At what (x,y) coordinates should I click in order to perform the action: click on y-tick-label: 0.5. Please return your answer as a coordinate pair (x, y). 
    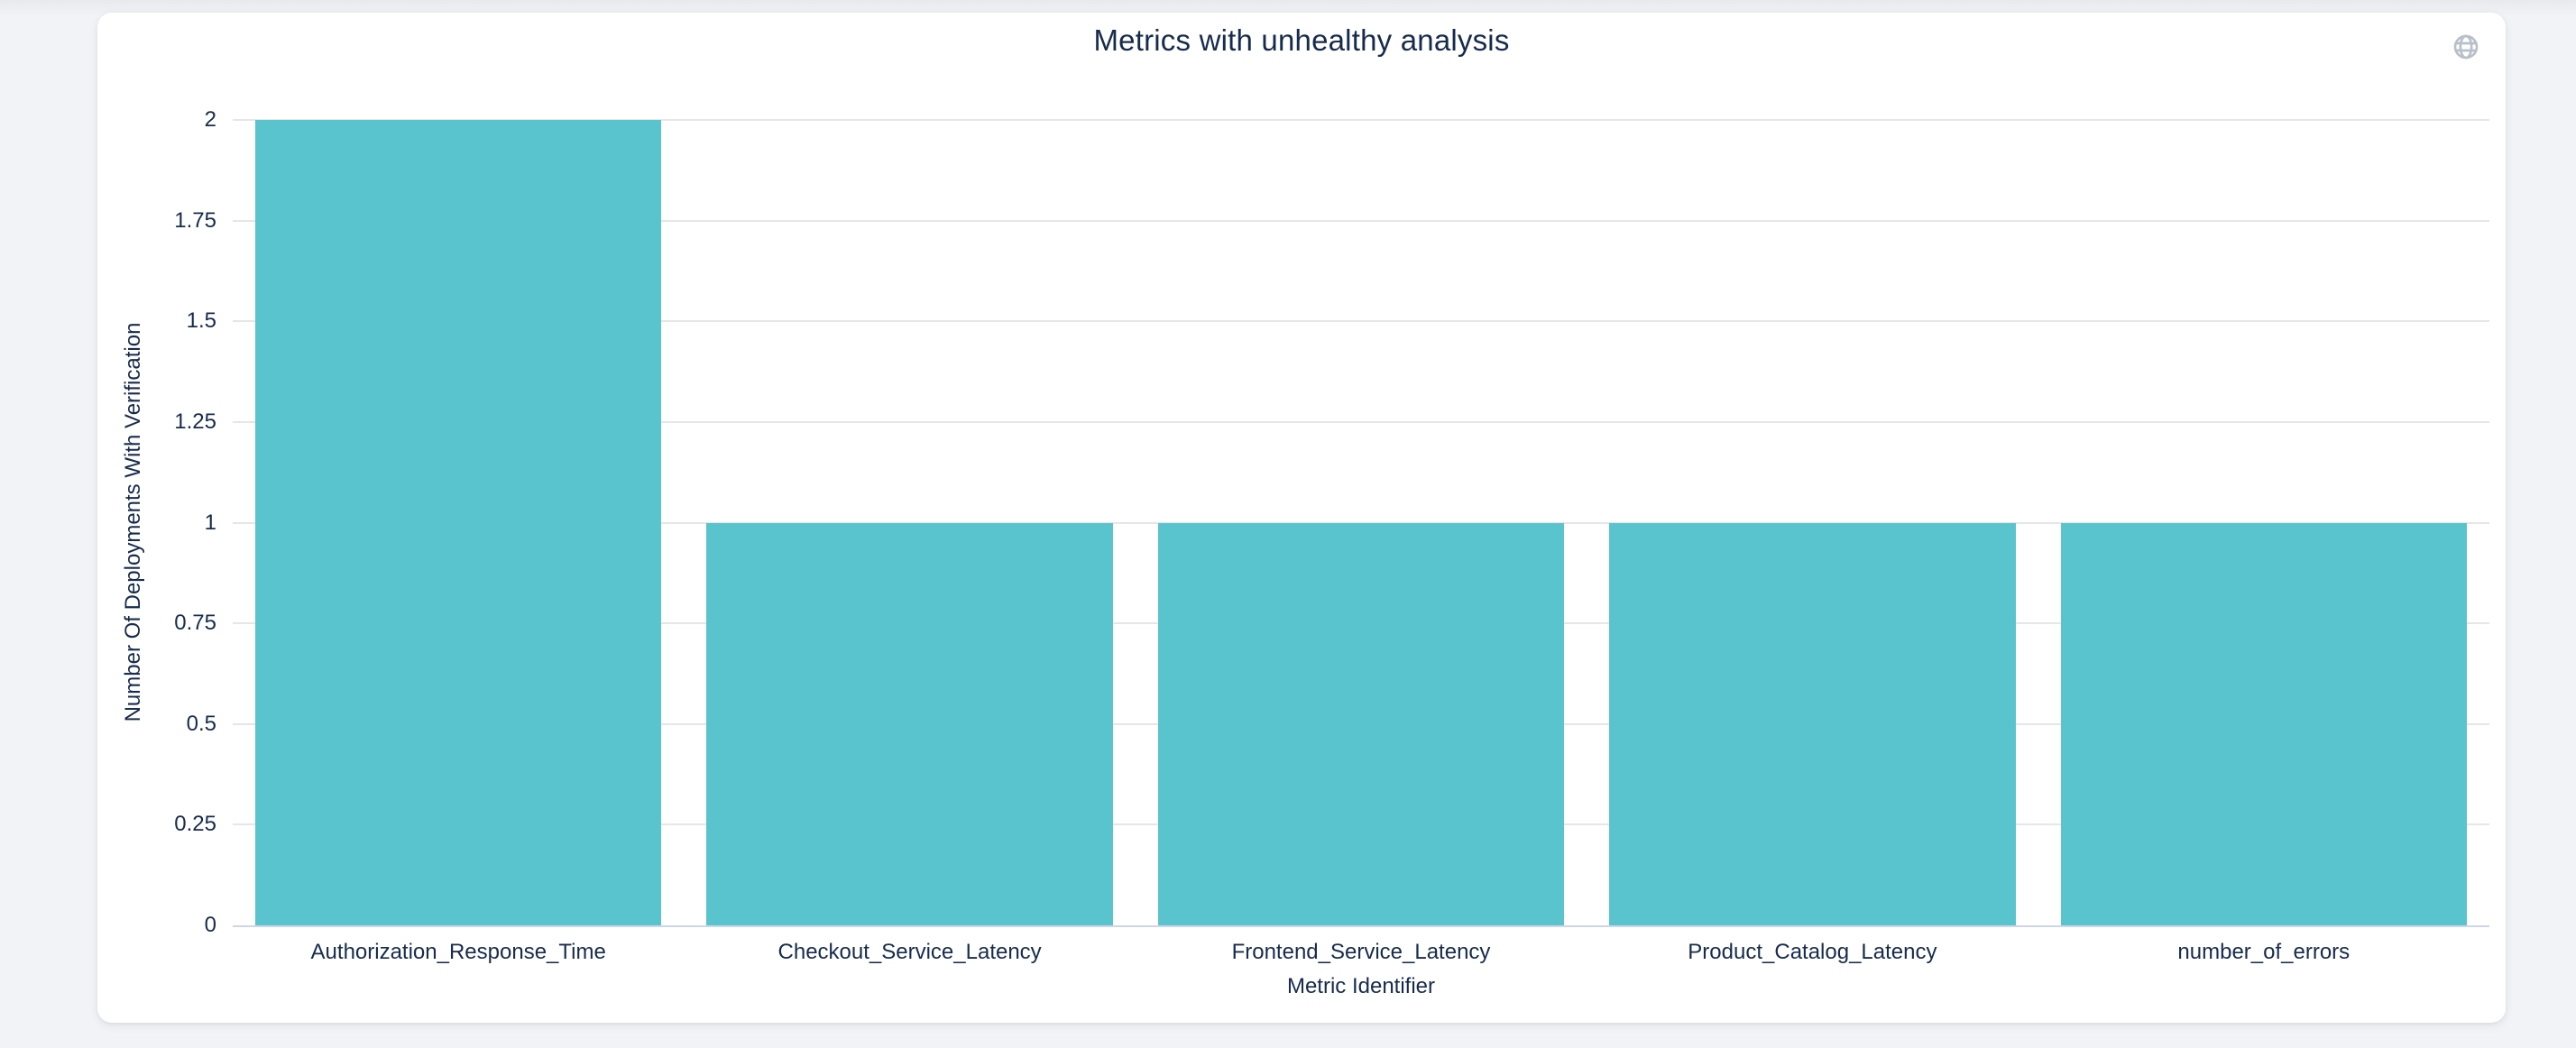
    Looking at the image, I should click on (201, 724).